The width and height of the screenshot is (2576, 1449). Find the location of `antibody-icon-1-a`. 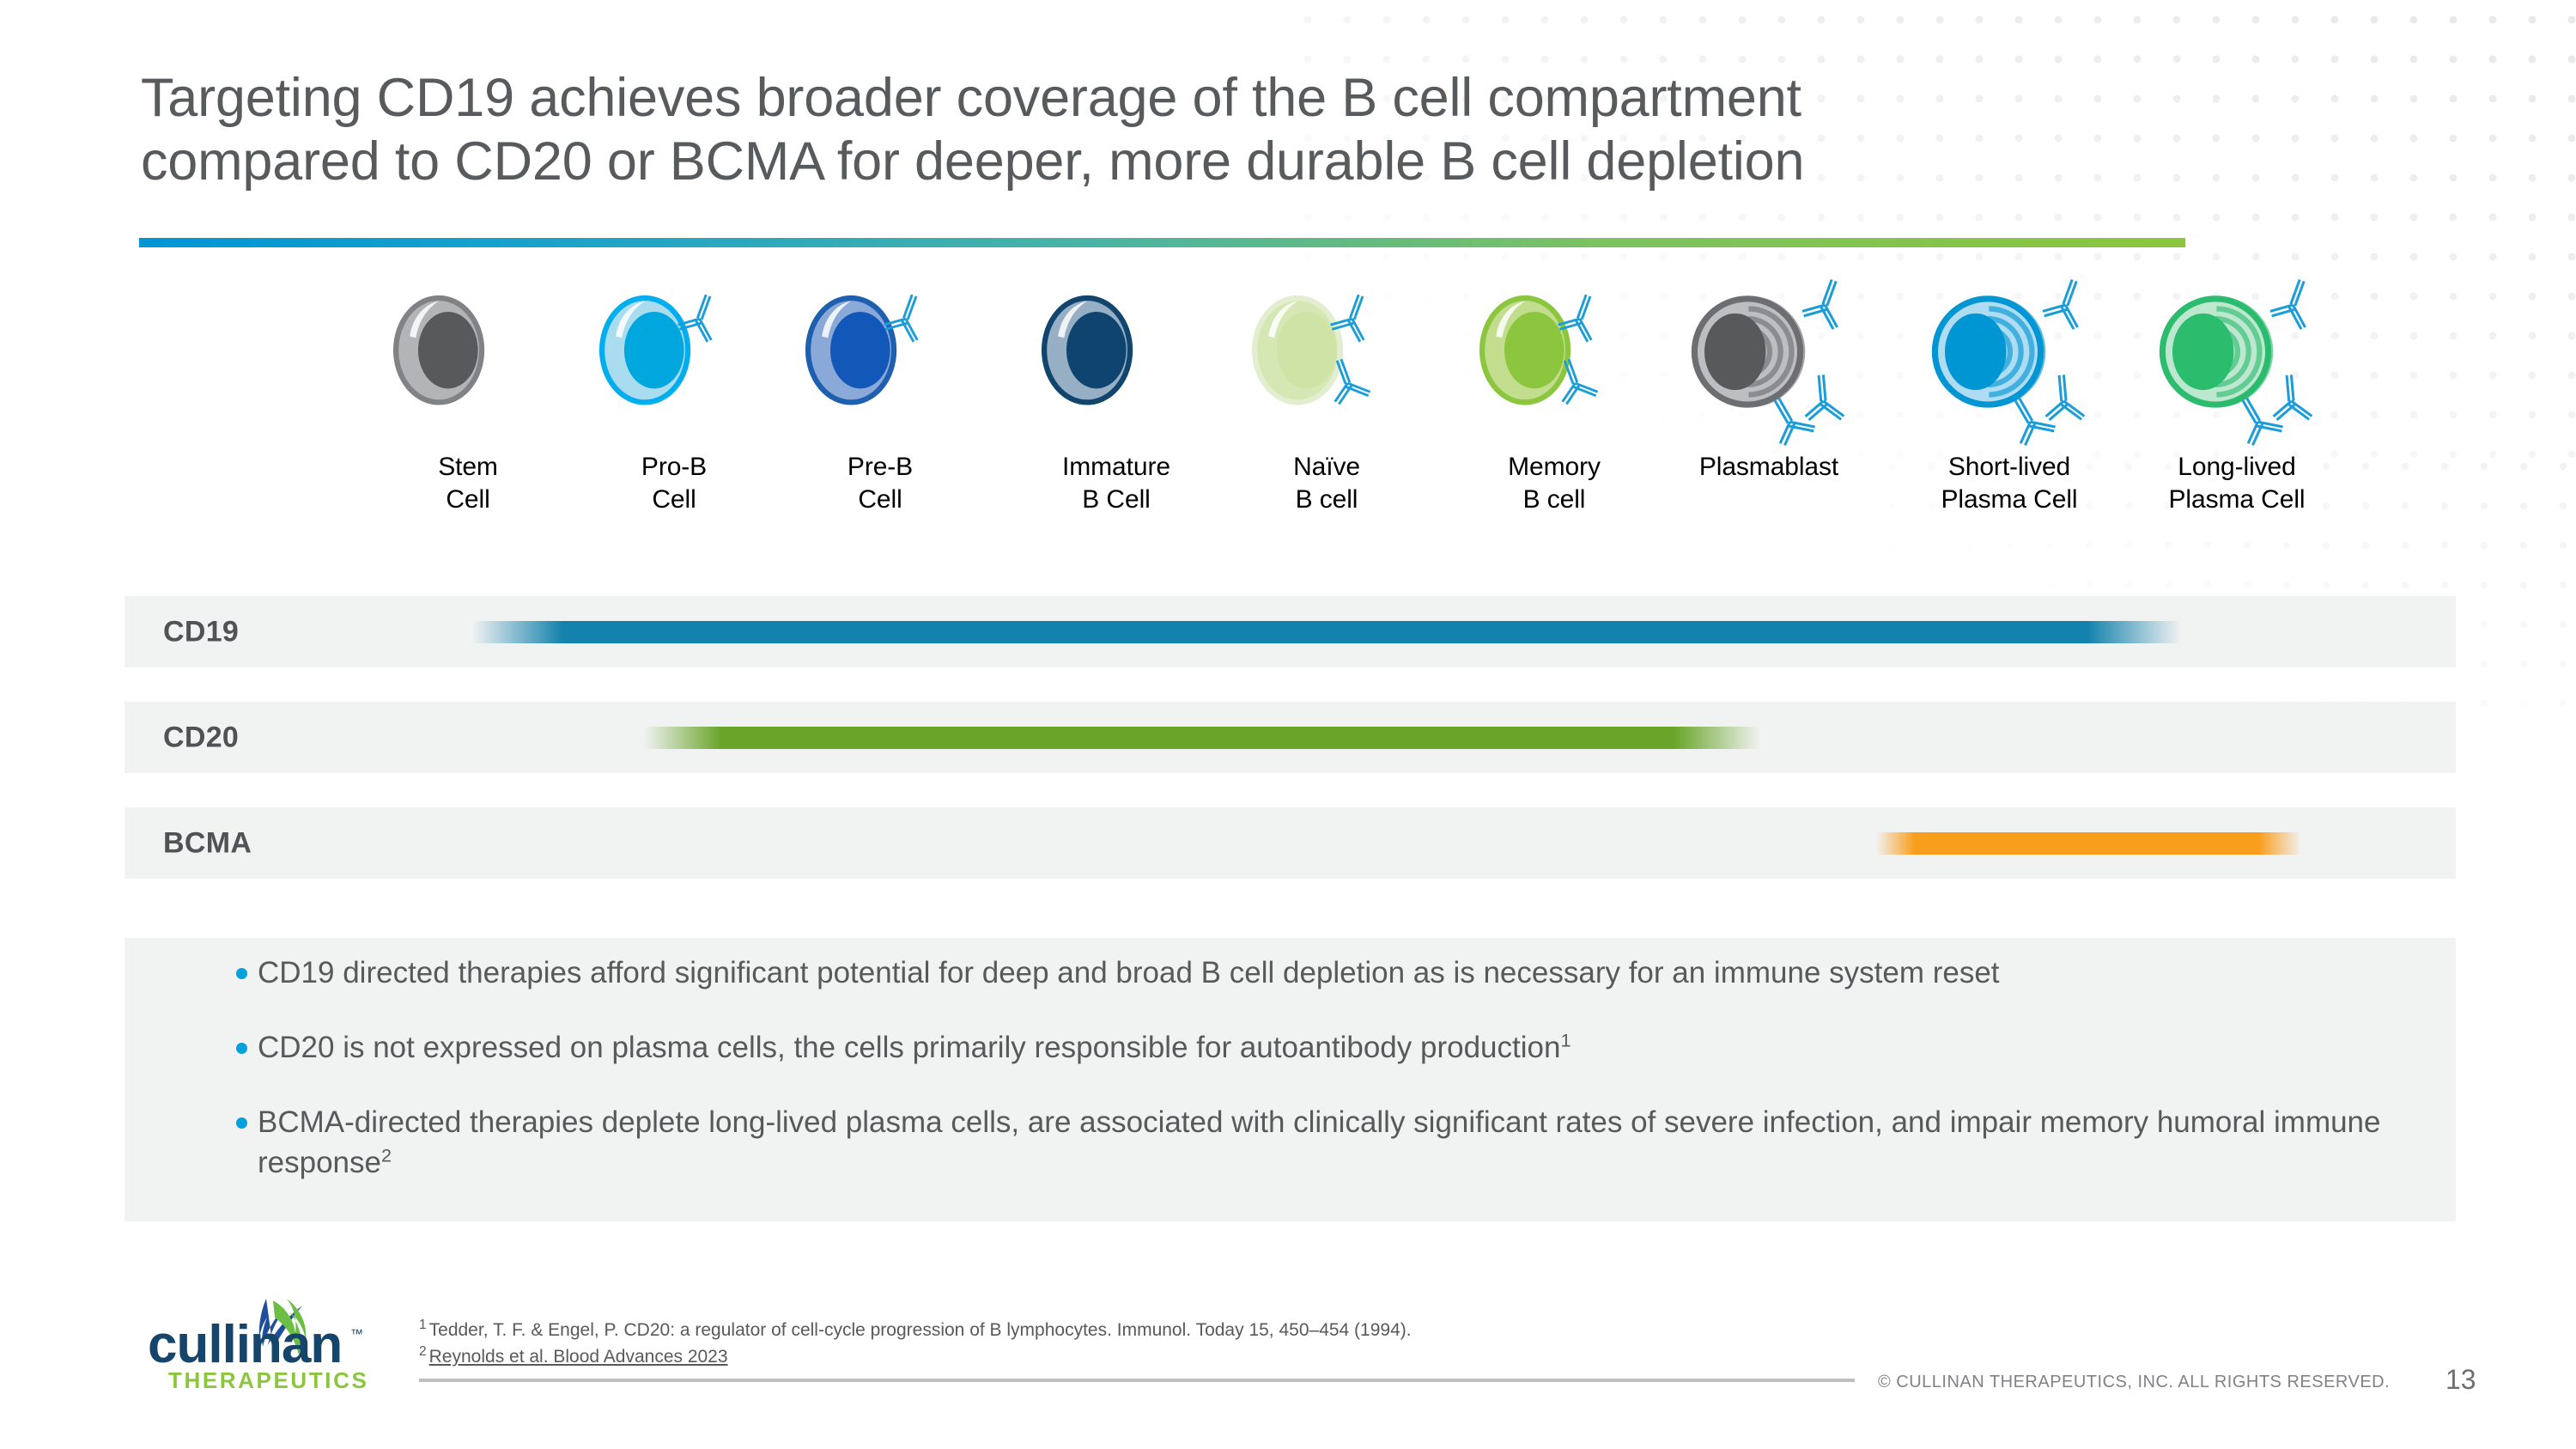

antibody-icon-1-a is located at coordinates (695, 318).